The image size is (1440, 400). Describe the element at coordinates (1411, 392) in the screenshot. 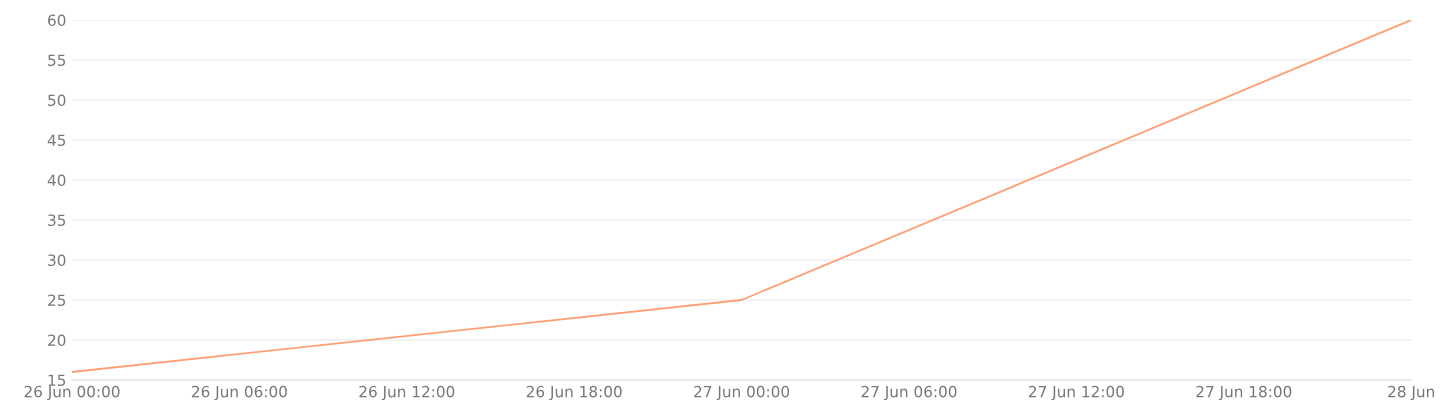

I see `x-tick-label: 28 Jun` at that location.